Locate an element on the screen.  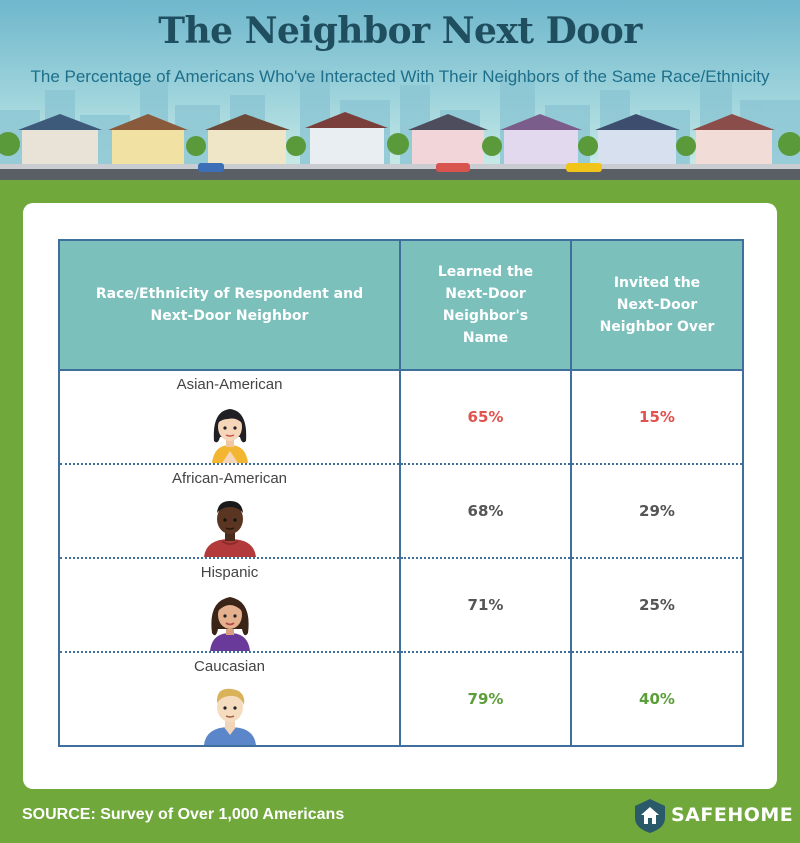
brand-logo: SAFEHOME is located at coordinates (713, 816).